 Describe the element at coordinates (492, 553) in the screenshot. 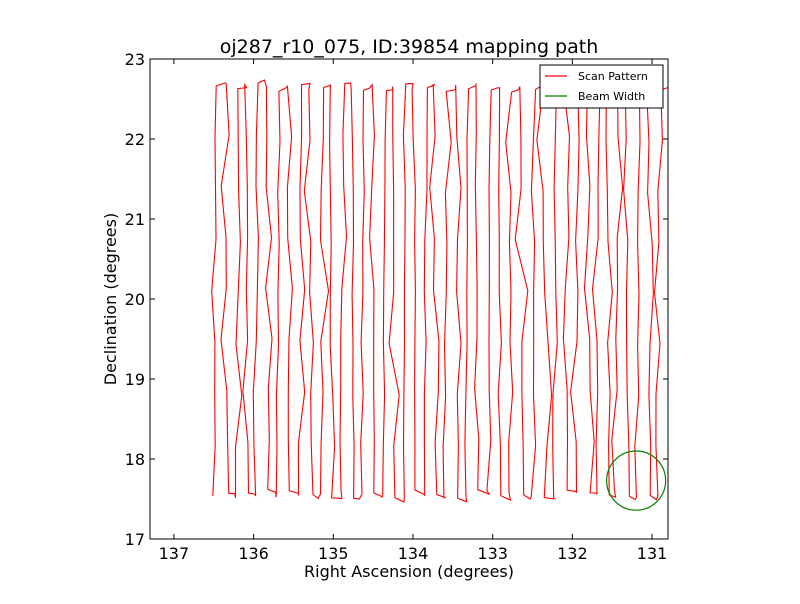

I see `x-tick-label: 133` at that location.